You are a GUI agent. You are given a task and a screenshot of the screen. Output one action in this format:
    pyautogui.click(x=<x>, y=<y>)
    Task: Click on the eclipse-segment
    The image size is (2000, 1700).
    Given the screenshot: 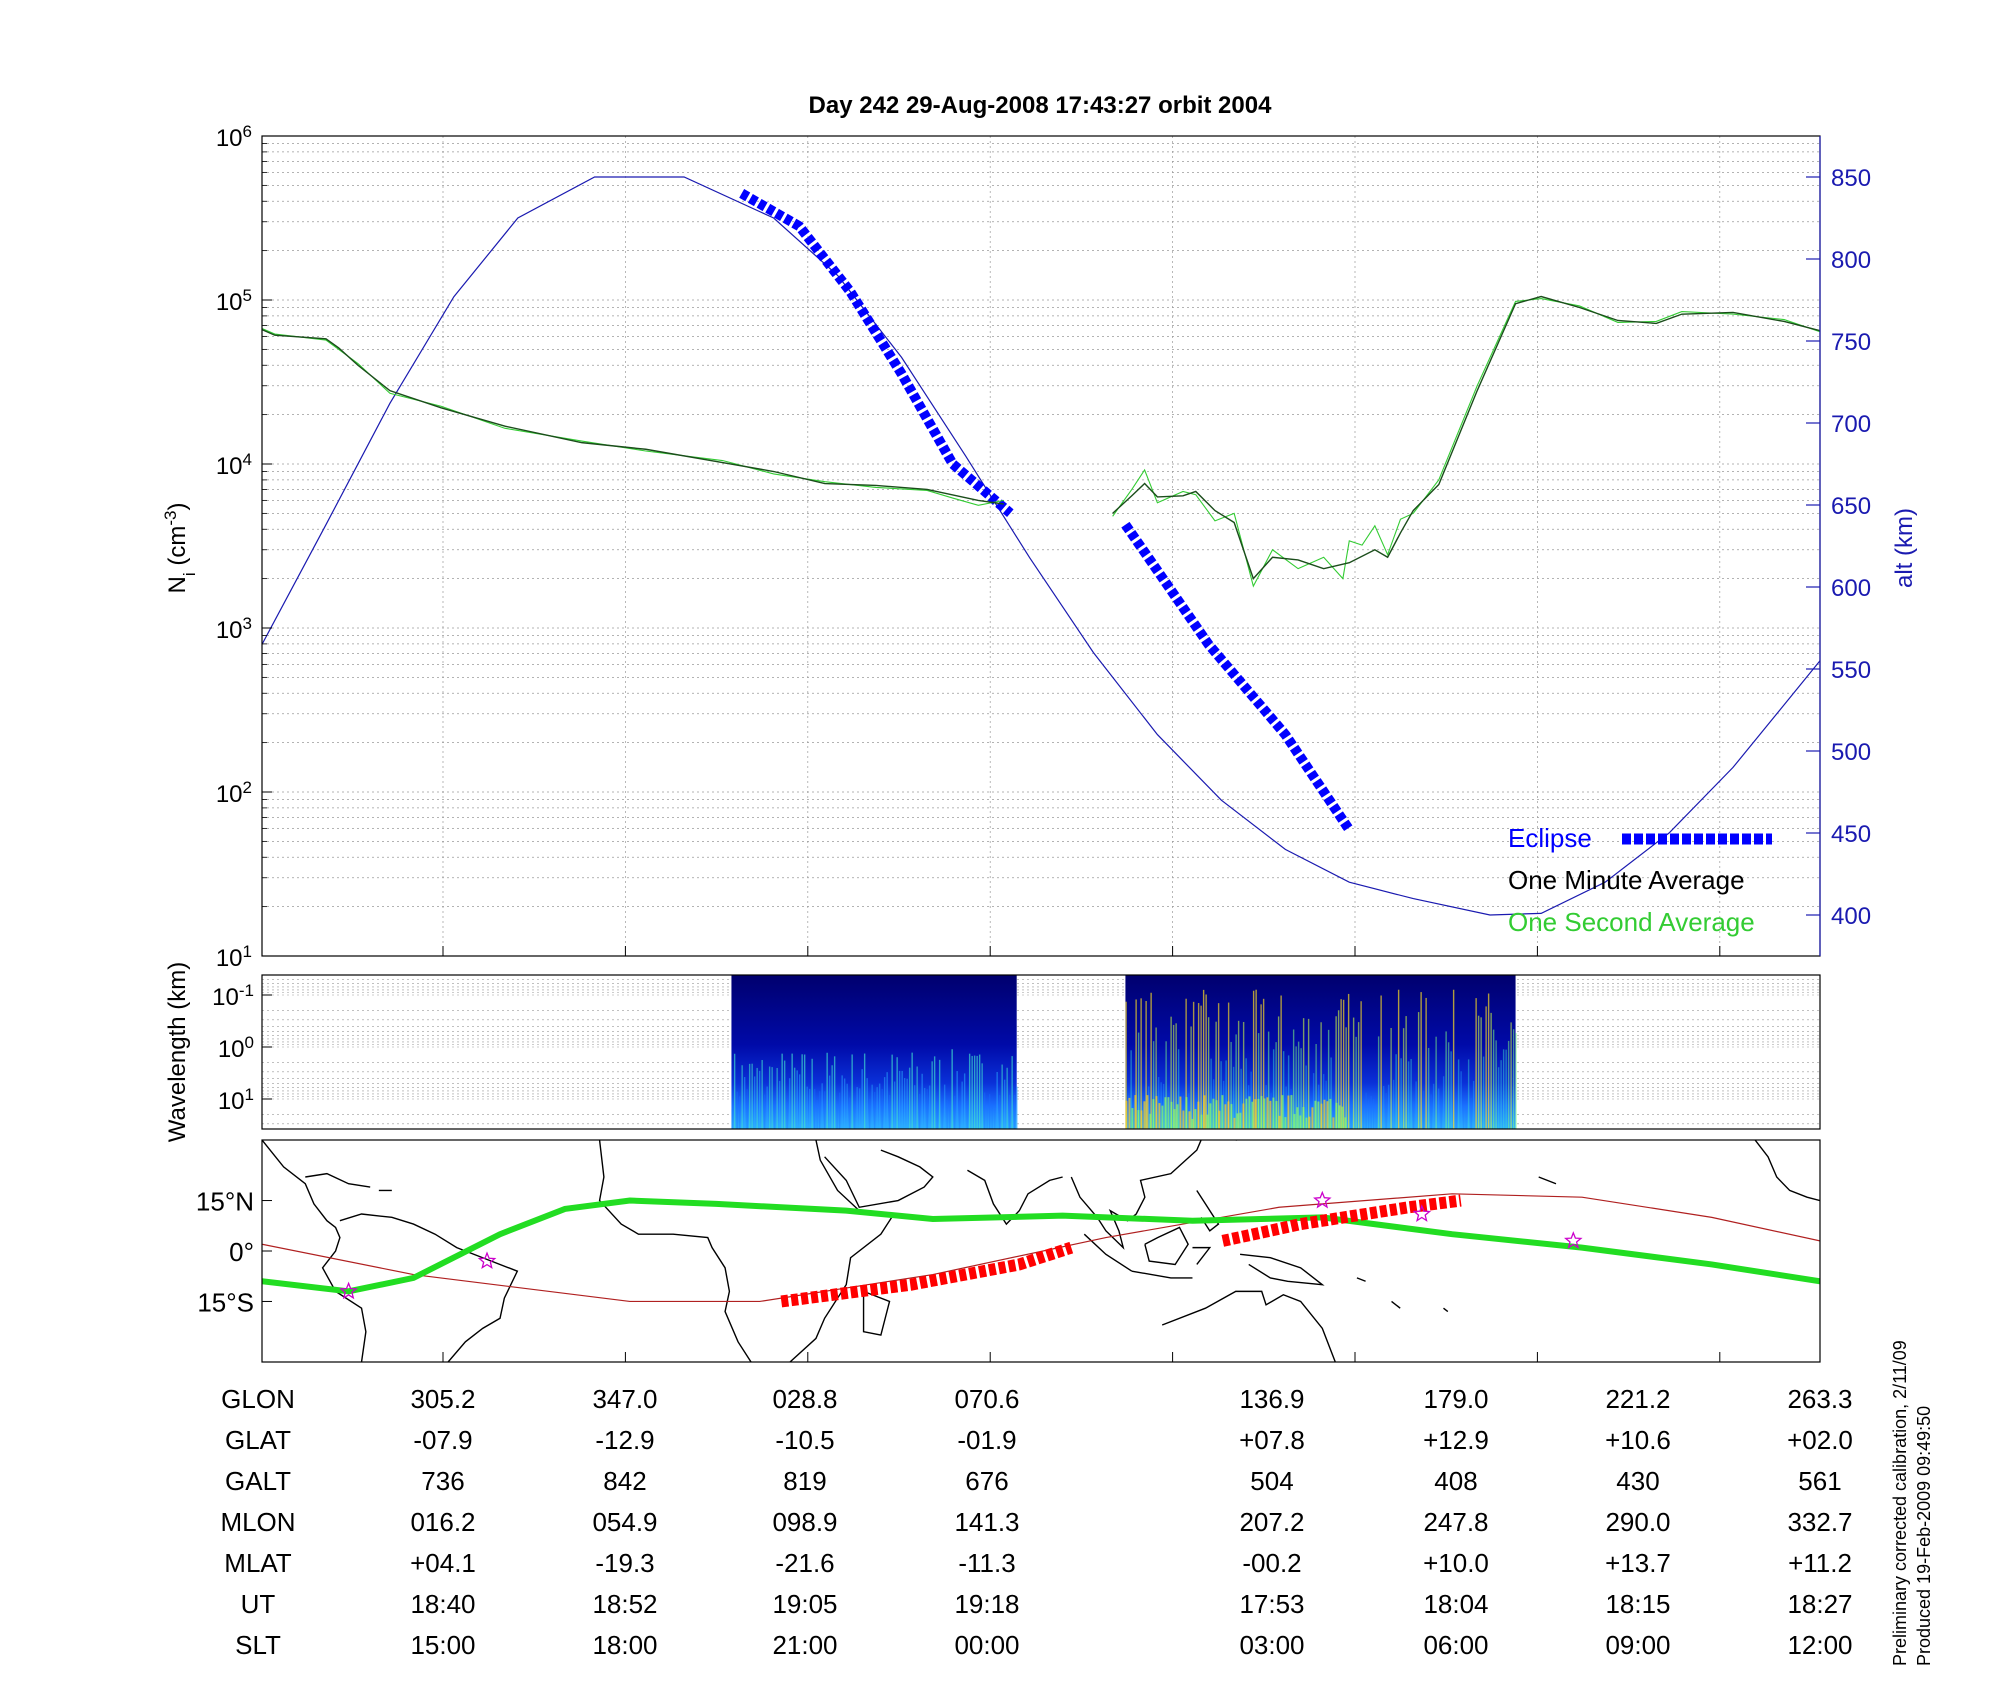 What is the action you would take?
    pyautogui.click(x=1237, y=677)
    